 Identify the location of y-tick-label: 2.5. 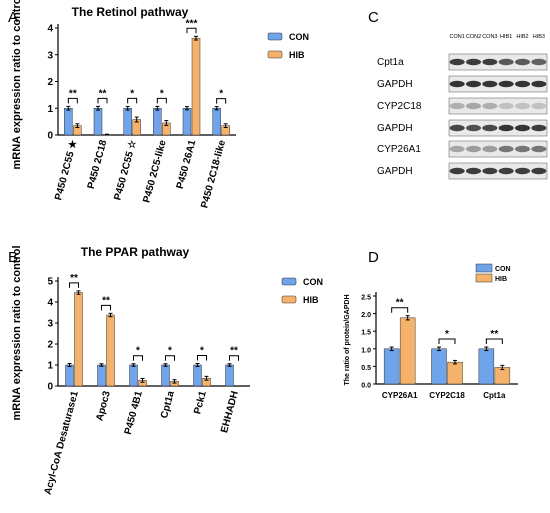
(366, 298).